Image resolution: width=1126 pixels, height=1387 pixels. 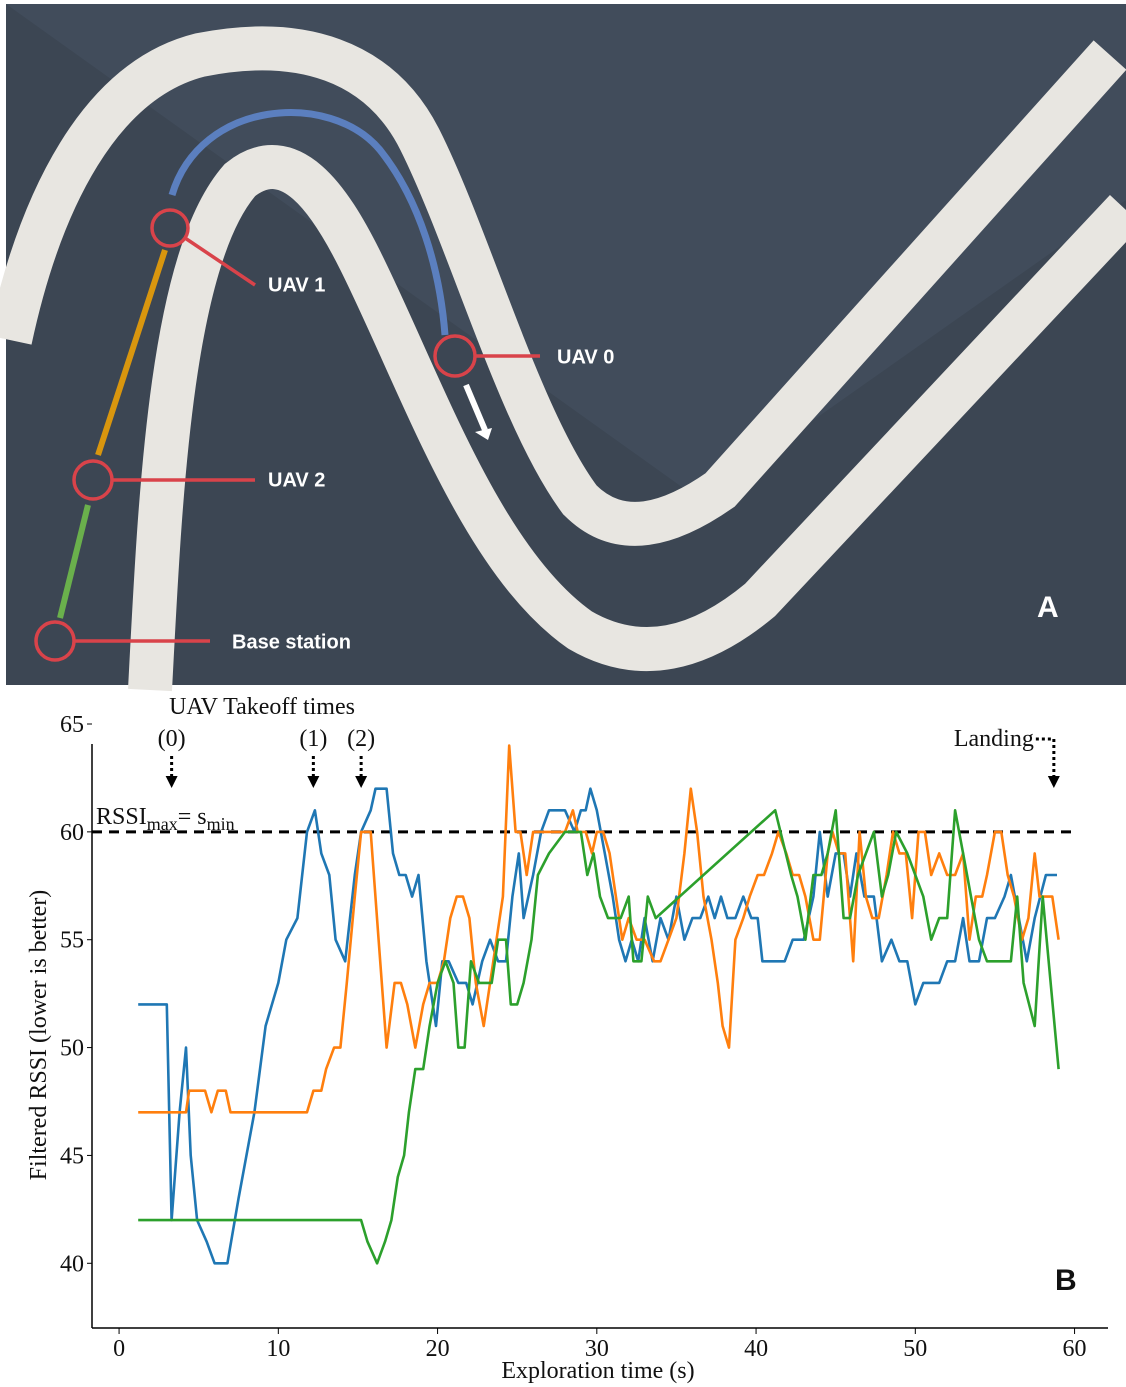 What do you see at coordinates (220, 261) in the screenshot?
I see `leader-line` at bounding box center [220, 261].